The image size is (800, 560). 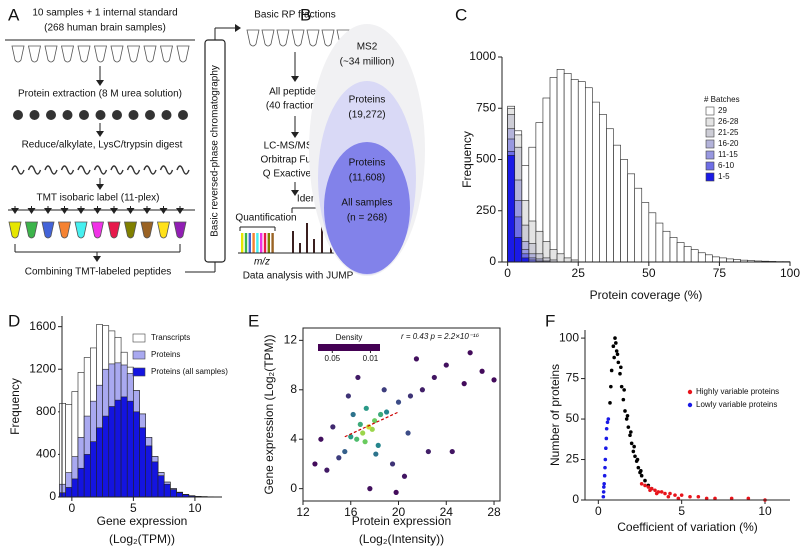 What do you see at coordinates (736, 404) in the screenshot?
I see `legend-label: Lowly variable proteins` at bounding box center [736, 404].